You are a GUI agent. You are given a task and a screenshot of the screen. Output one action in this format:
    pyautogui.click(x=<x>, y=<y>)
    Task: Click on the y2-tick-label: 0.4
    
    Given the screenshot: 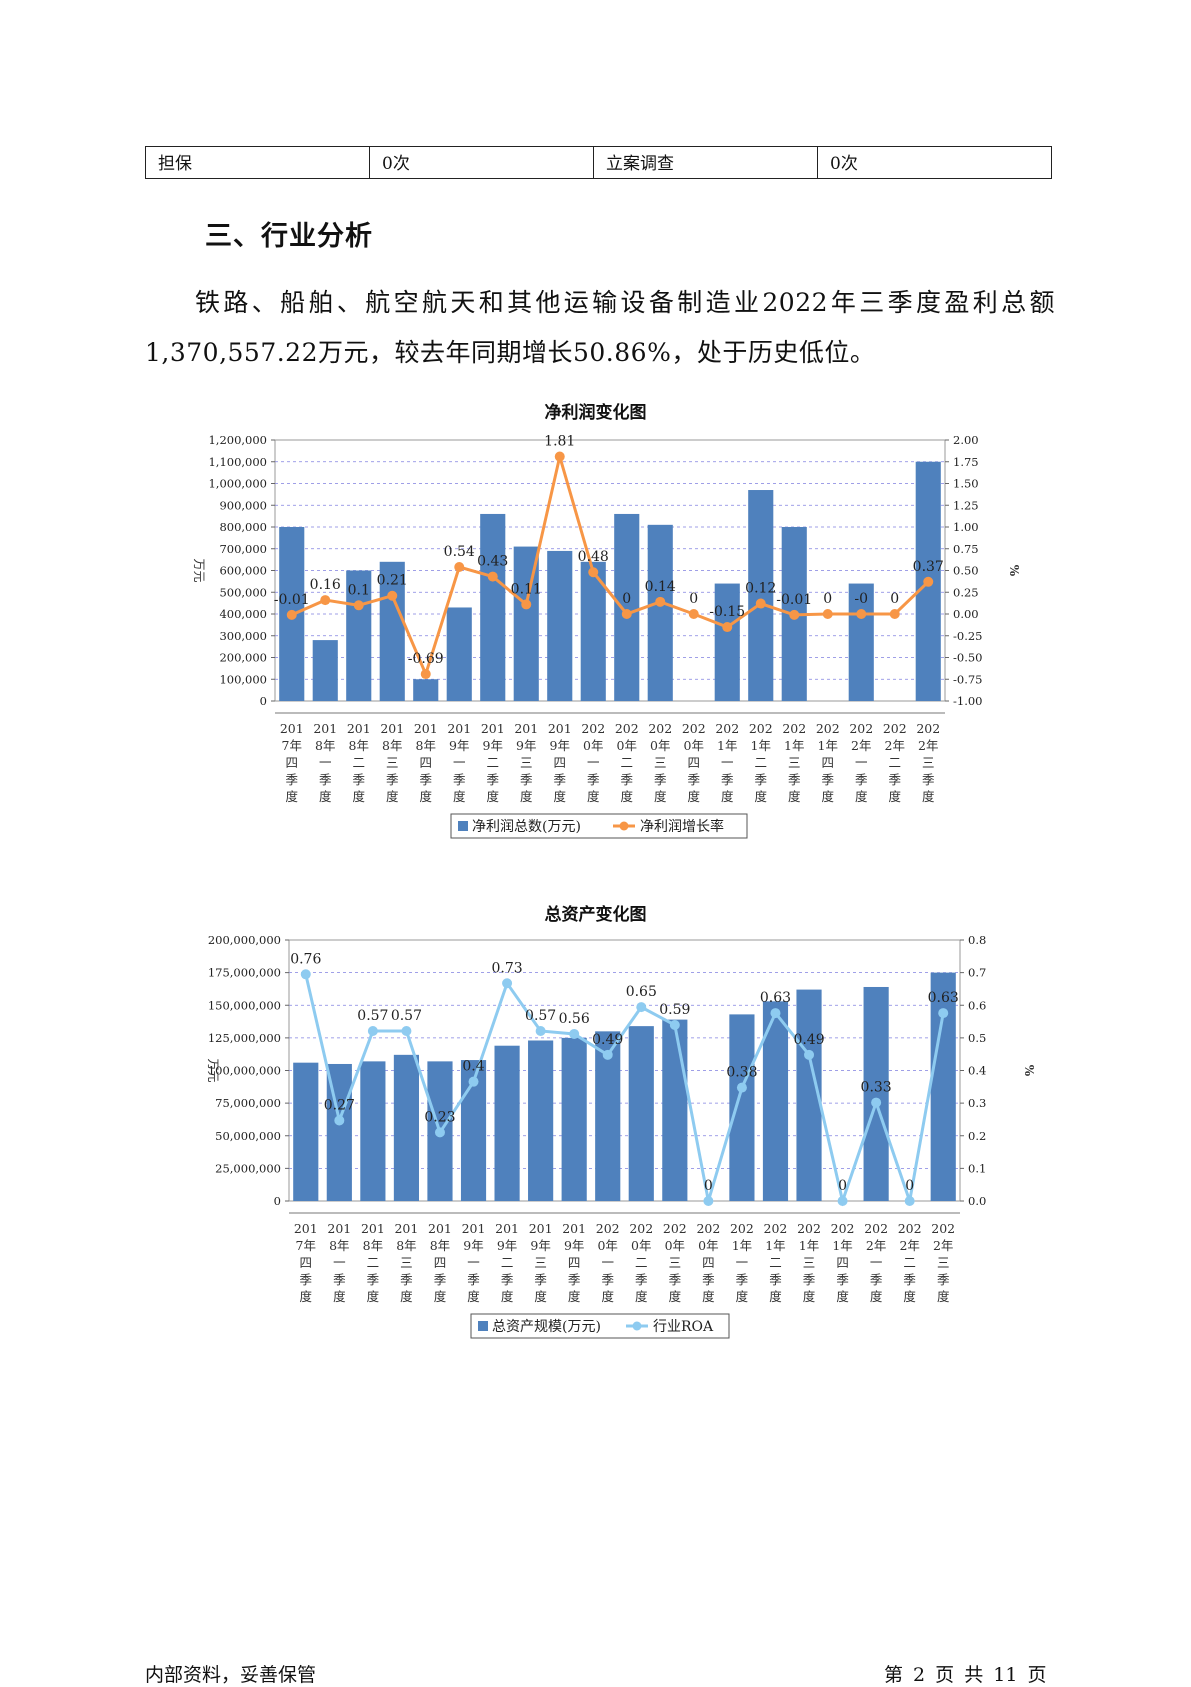 What is the action you would take?
    pyautogui.click(x=977, y=1071)
    